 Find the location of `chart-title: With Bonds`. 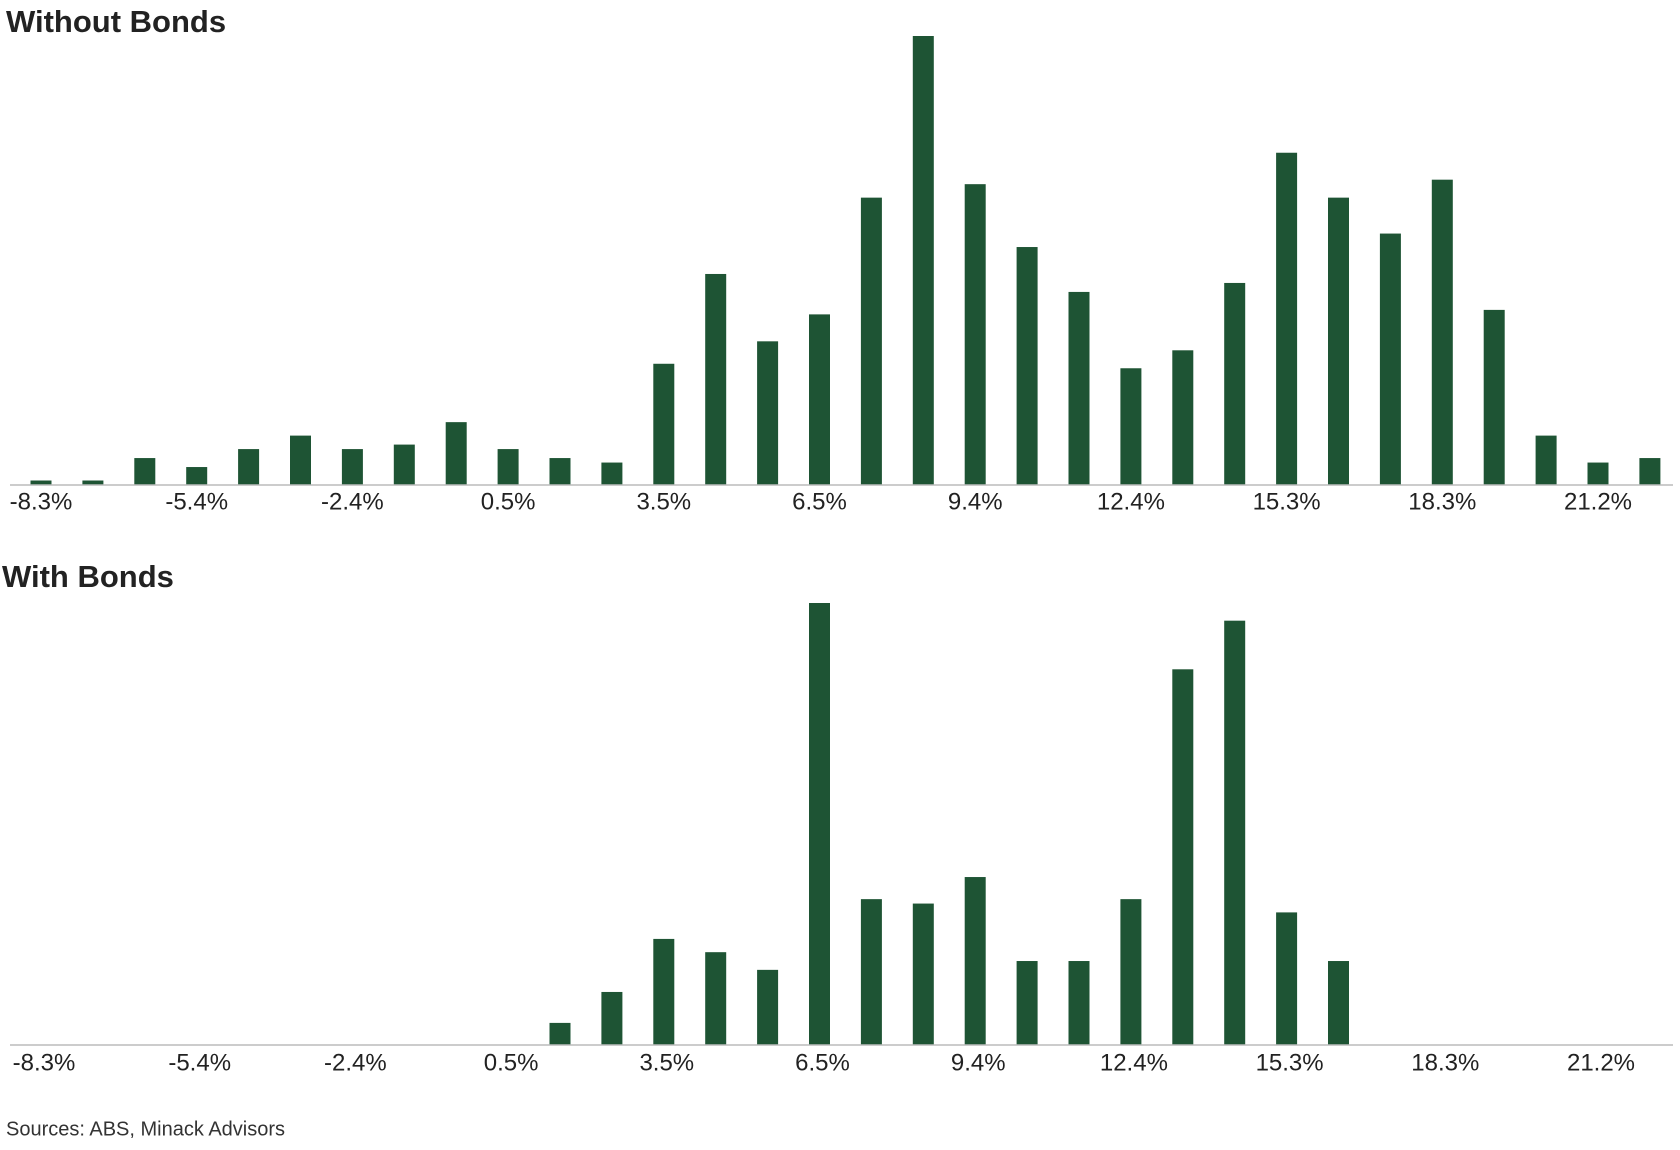

chart-title: With Bonds is located at coordinates (88, 576).